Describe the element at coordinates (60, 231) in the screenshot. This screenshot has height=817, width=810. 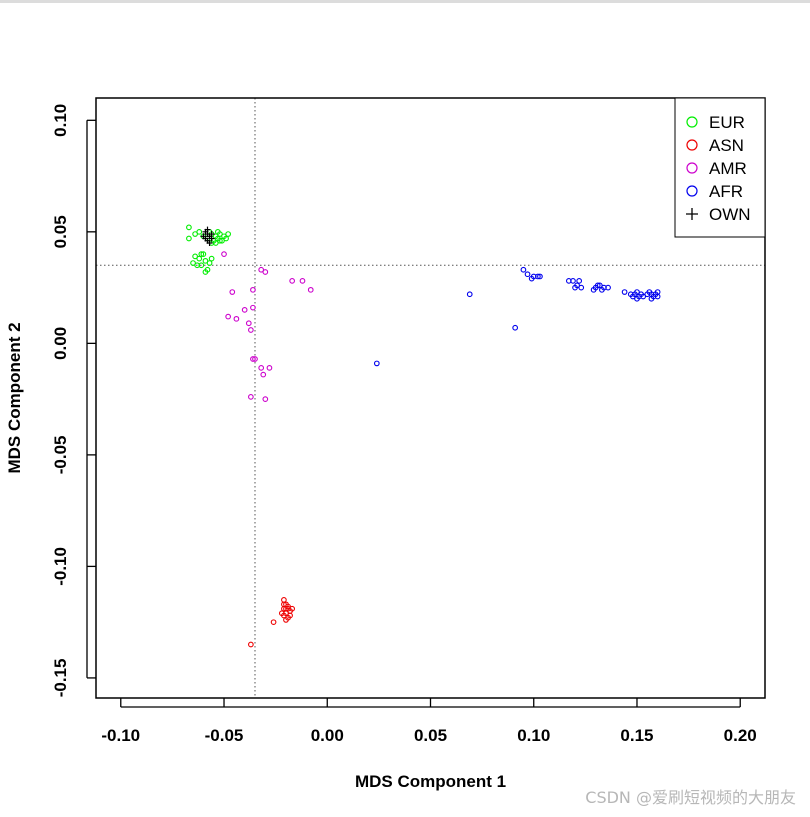
I see `y-tick-label: 0.05` at that location.